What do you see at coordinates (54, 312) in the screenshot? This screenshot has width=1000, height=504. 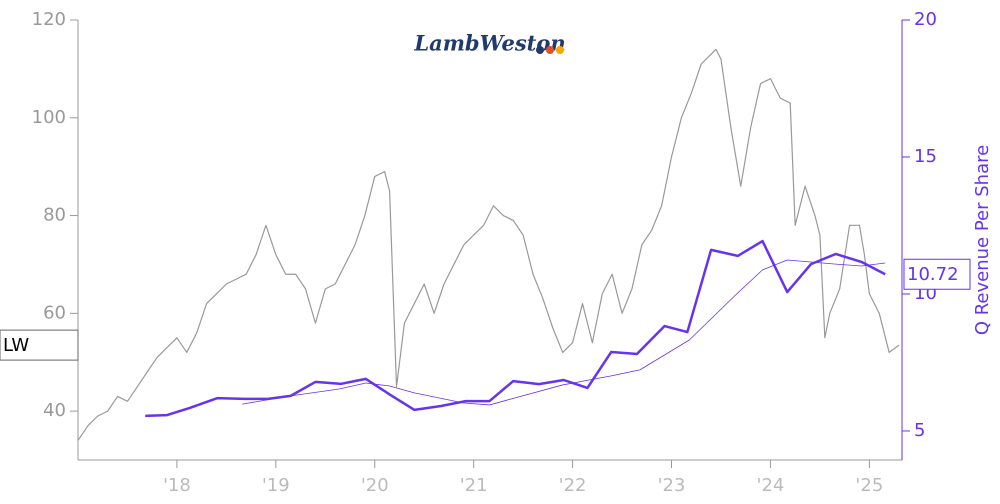 I see `y-tick-label: 60` at bounding box center [54, 312].